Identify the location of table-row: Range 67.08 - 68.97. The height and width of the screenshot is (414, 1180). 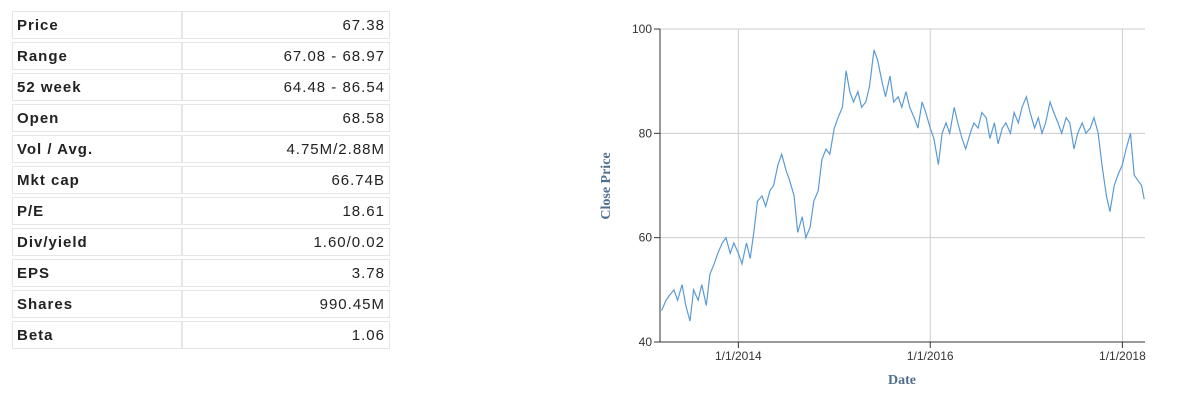
(201, 56).